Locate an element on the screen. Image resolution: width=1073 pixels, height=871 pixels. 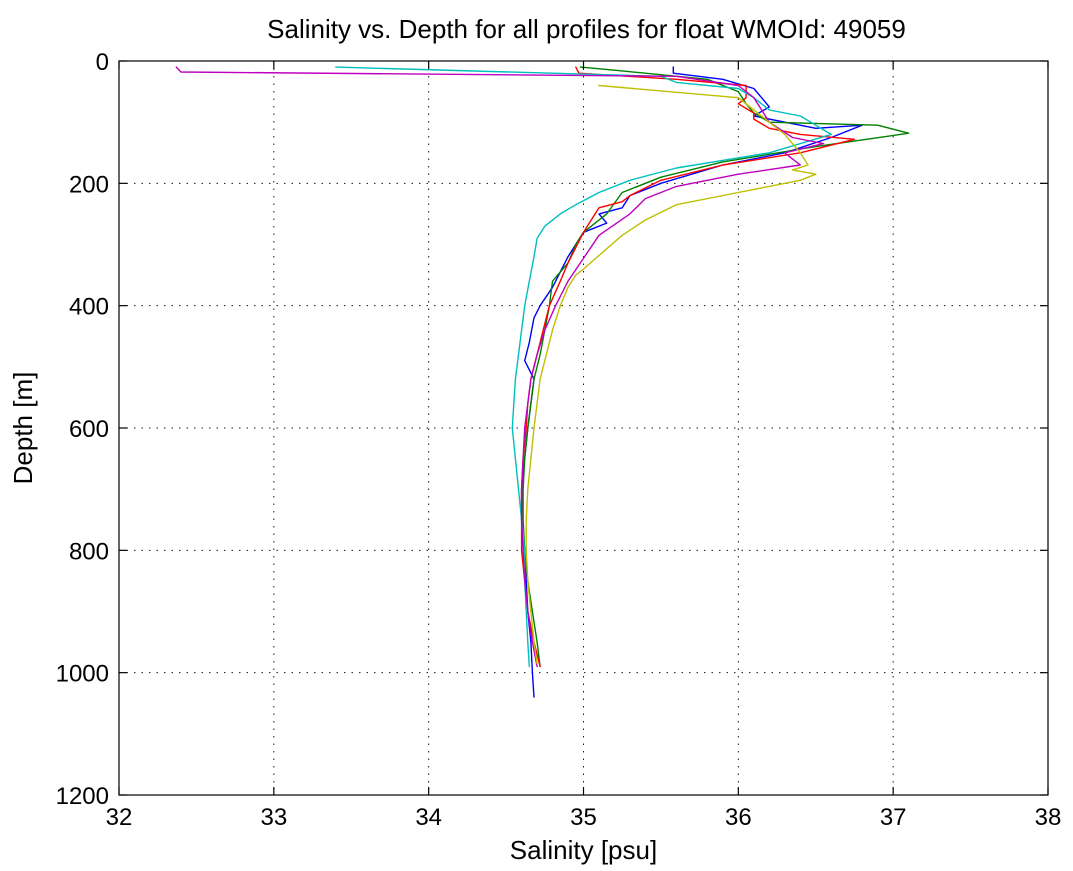
y-tick-label: 800 is located at coordinates (89, 551).